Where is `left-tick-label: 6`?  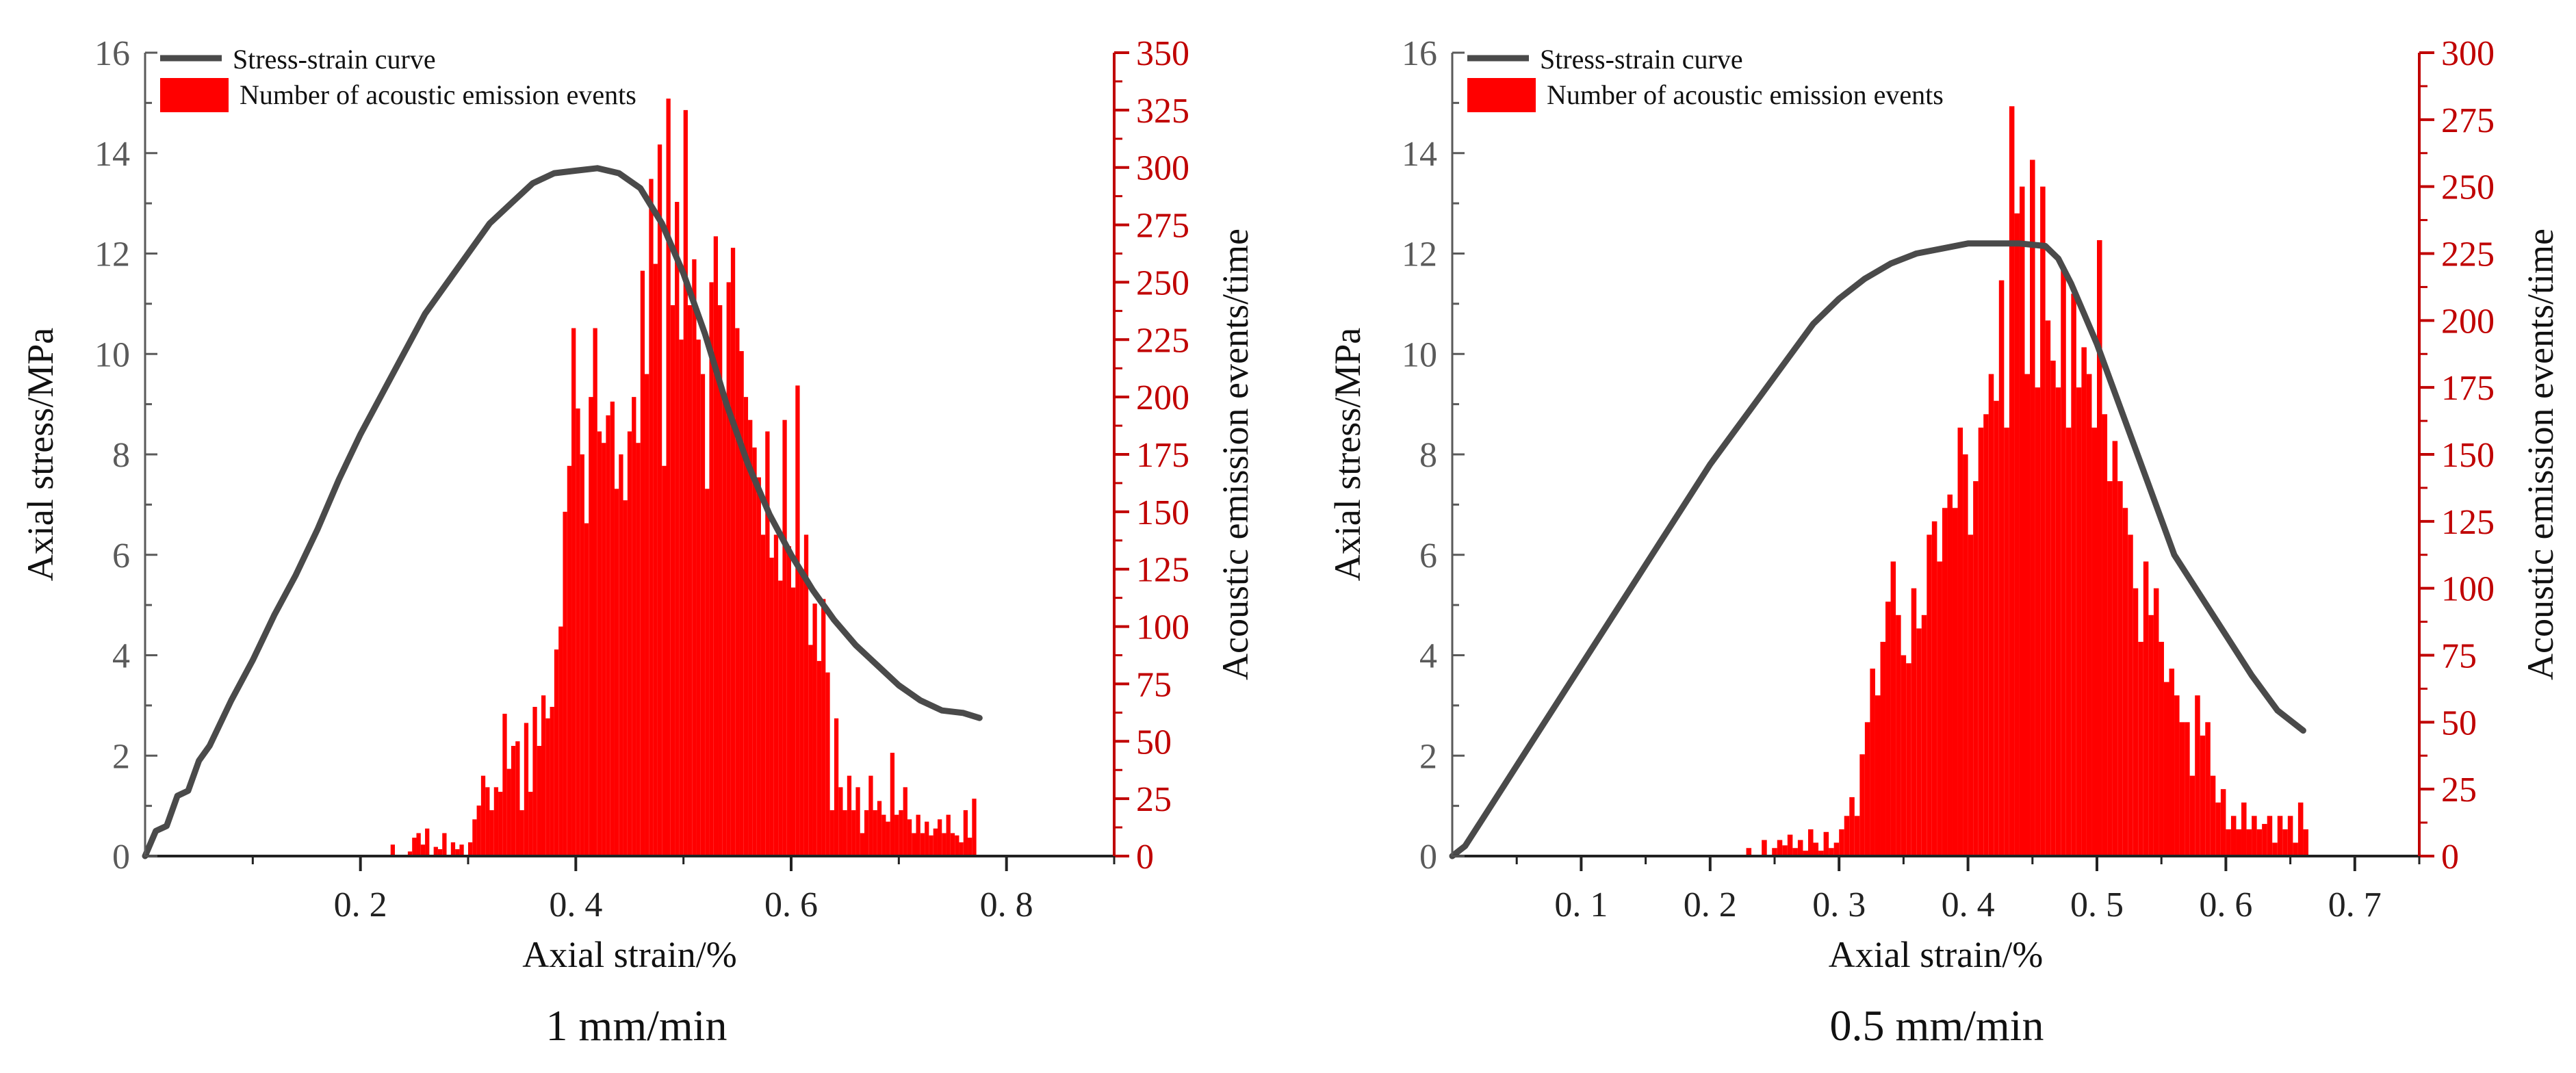 left-tick-label: 6 is located at coordinates (121, 556).